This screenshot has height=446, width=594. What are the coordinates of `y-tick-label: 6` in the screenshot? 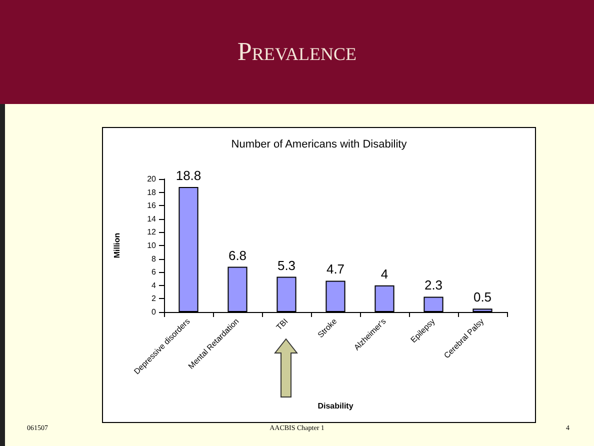 It's located at (154, 272).